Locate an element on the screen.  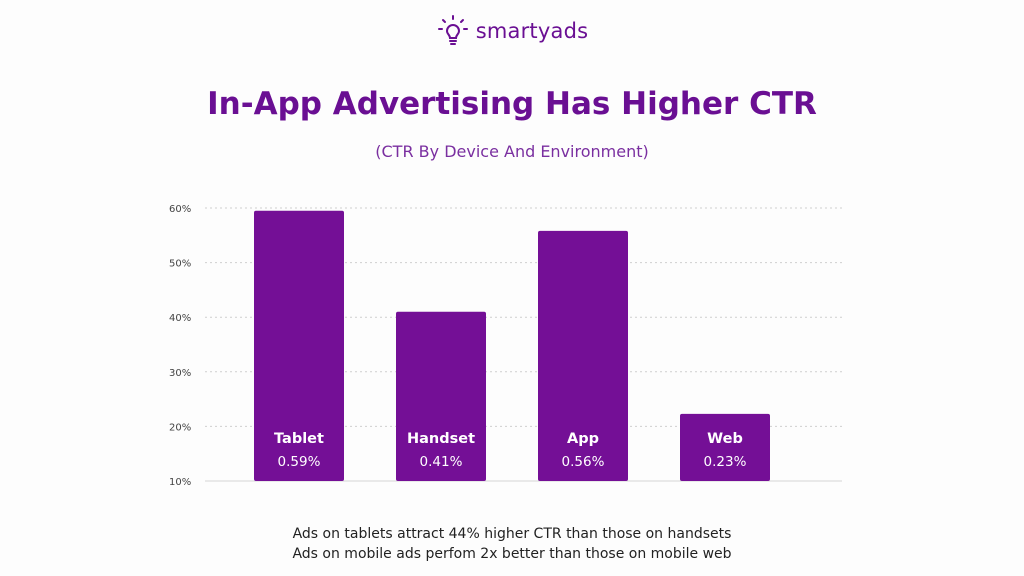
bar-category-label: Handset is located at coordinates (441, 439).